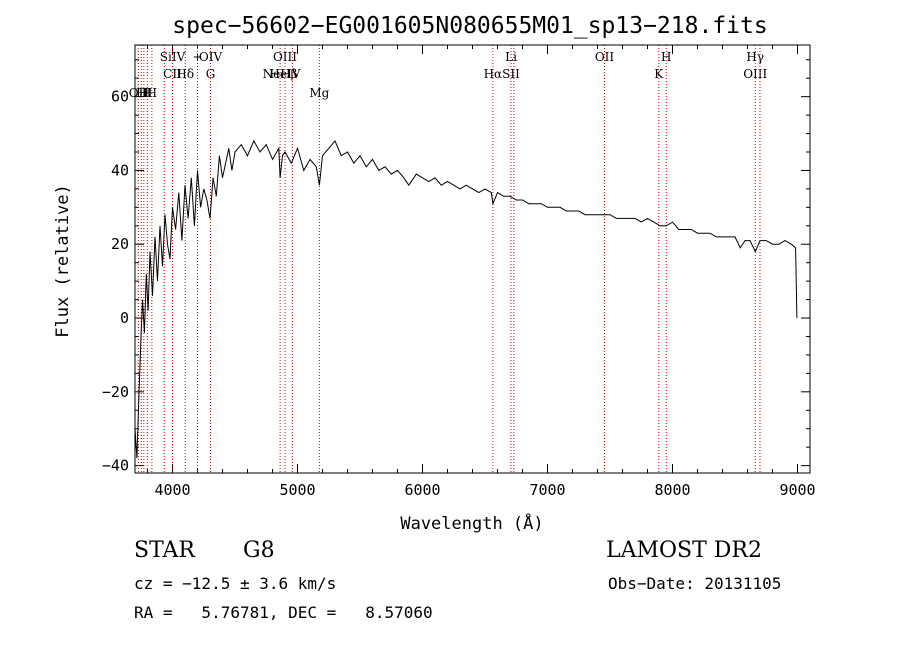 This screenshot has height=649, width=900. What do you see at coordinates (211, 57) in the screenshot?
I see `spectral-line-label: OIV` at bounding box center [211, 57].